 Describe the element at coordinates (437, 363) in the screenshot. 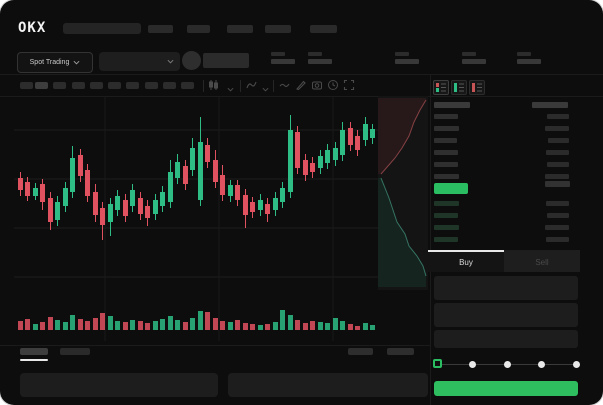

I see `slider-handle` at that location.